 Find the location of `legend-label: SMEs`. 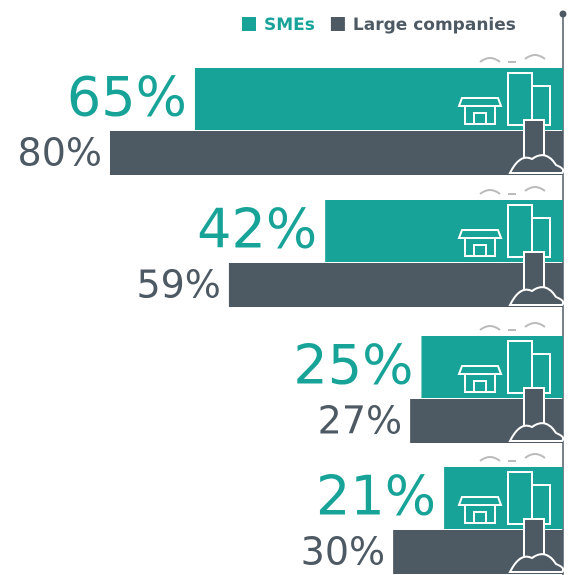

legend-label: SMEs is located at coordinates (289, 25).